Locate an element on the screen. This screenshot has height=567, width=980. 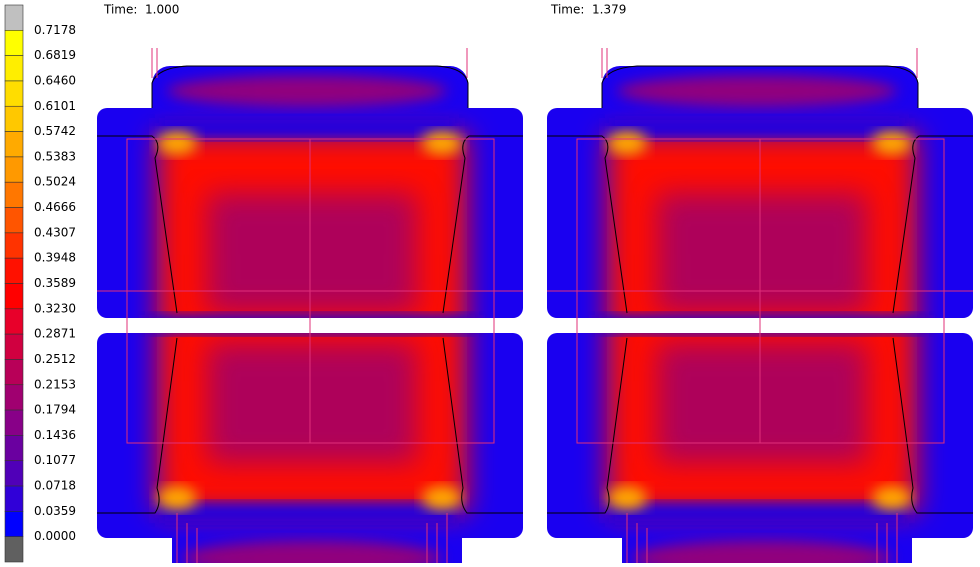
legend-label: 0.6101 is located at coordinates (55, 106).